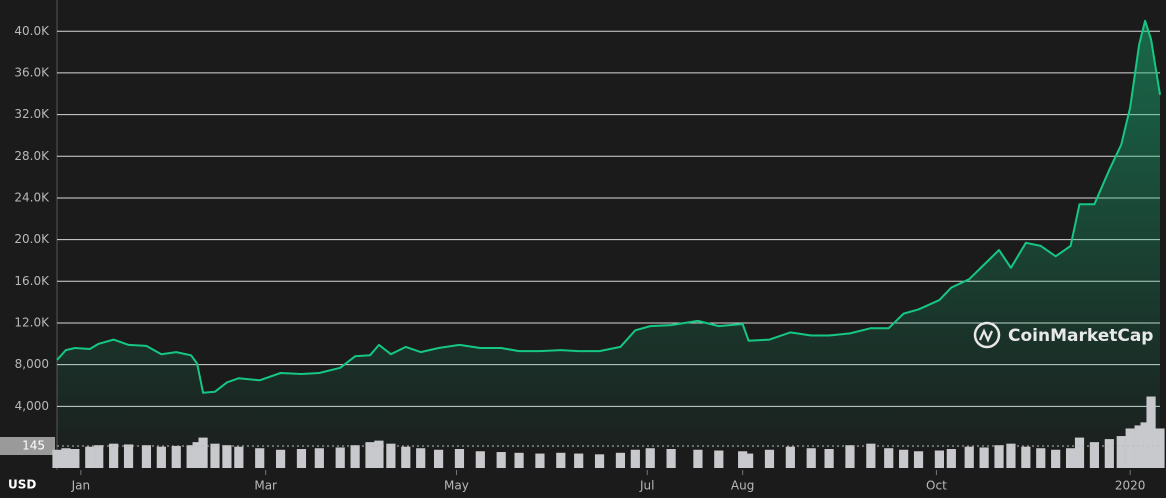 This screenshot has height=498, width=1166. What do you see at coordinates (32, 156) in the screenshot?
I see `y-tick-label: 28.0K` at bounding box center [32, 156].